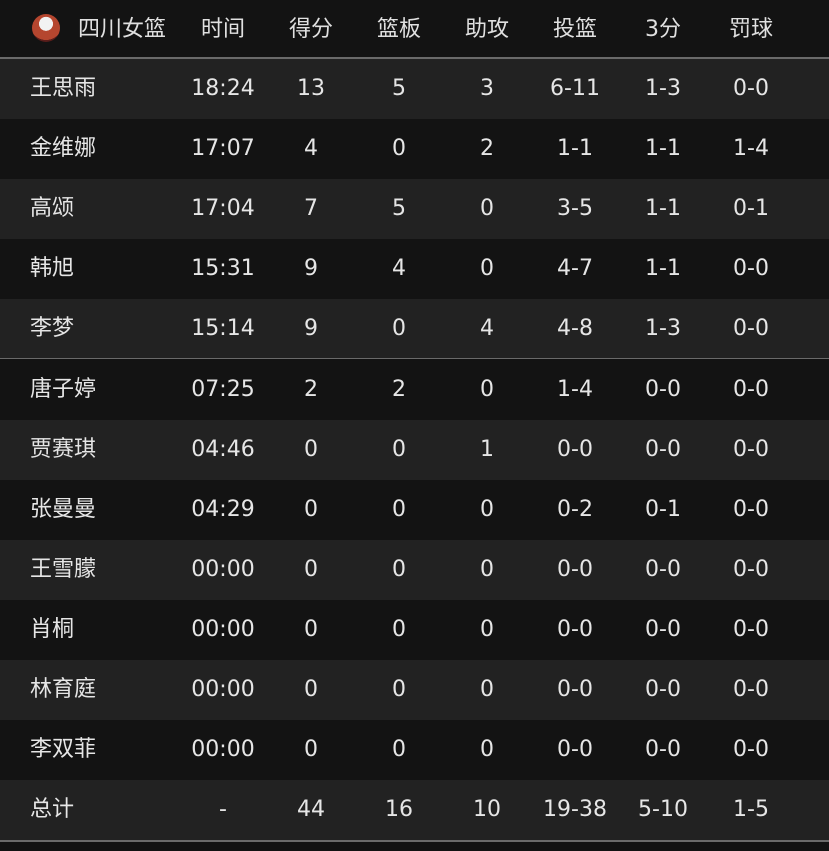  Describe the element at coordinates (663, 810) in the screenshot. I see `stat-cell: 5-10` at that location.